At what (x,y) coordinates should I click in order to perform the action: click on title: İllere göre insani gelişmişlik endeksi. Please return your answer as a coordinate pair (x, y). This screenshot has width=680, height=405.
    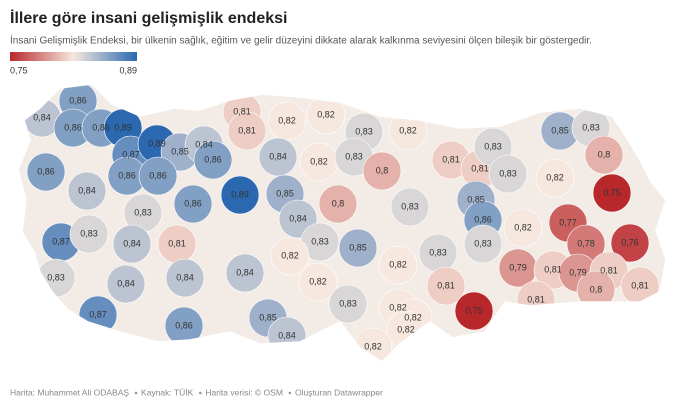
    Looking at the image, I should click on (148, 18).